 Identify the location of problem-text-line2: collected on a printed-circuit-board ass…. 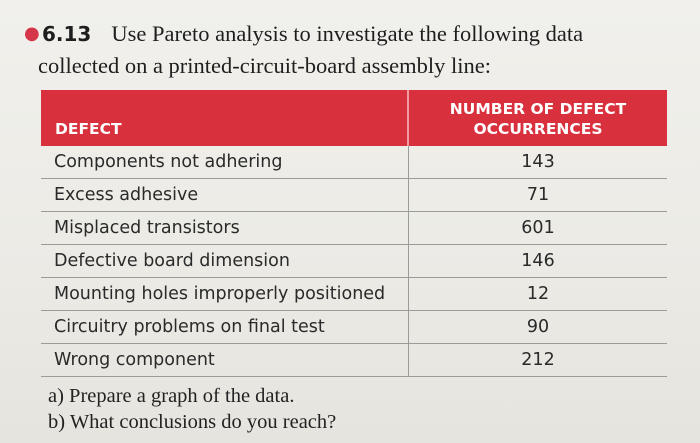
(264, 65).